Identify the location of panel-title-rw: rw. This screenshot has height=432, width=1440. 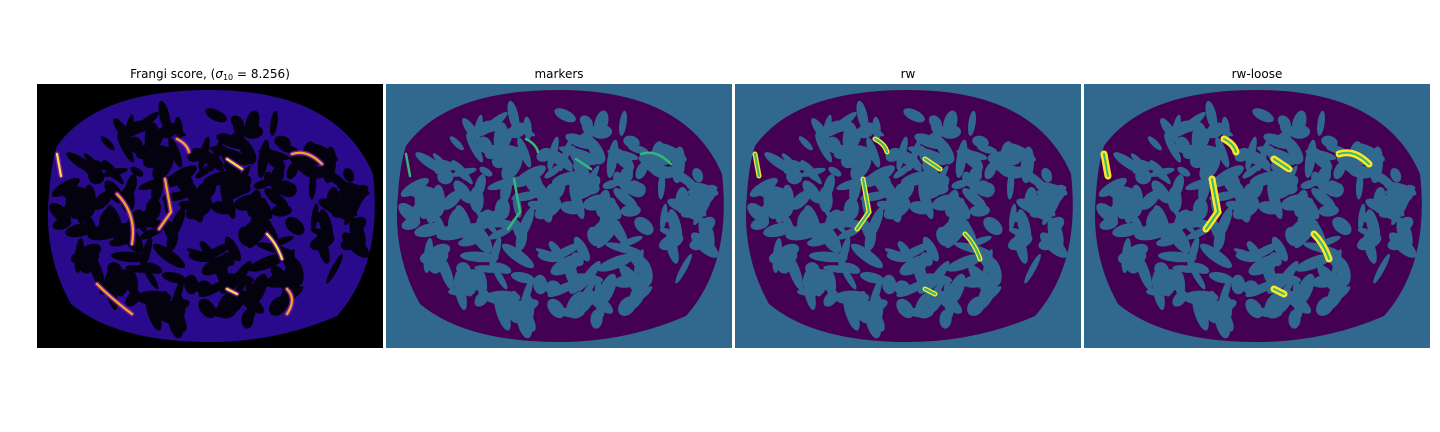
(908, 74).